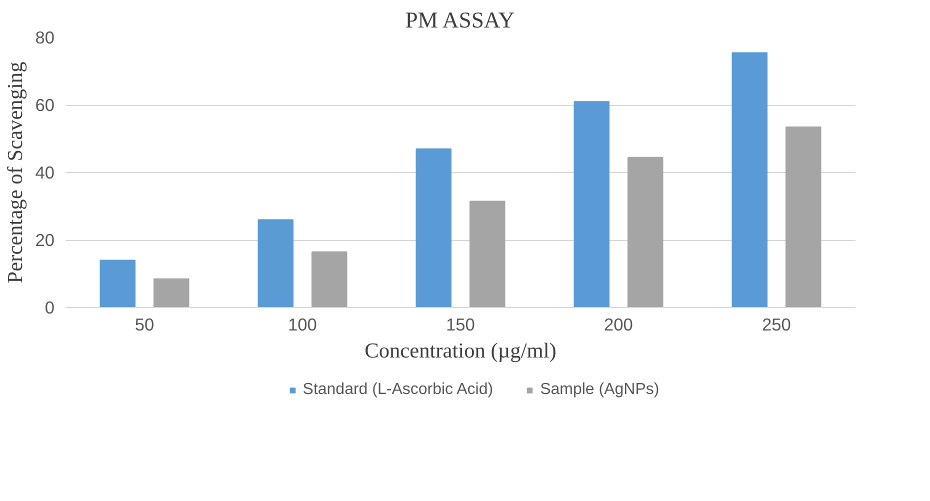  I want to click on y-axis-title: Percentage of Scavenging, so click(15, 172).